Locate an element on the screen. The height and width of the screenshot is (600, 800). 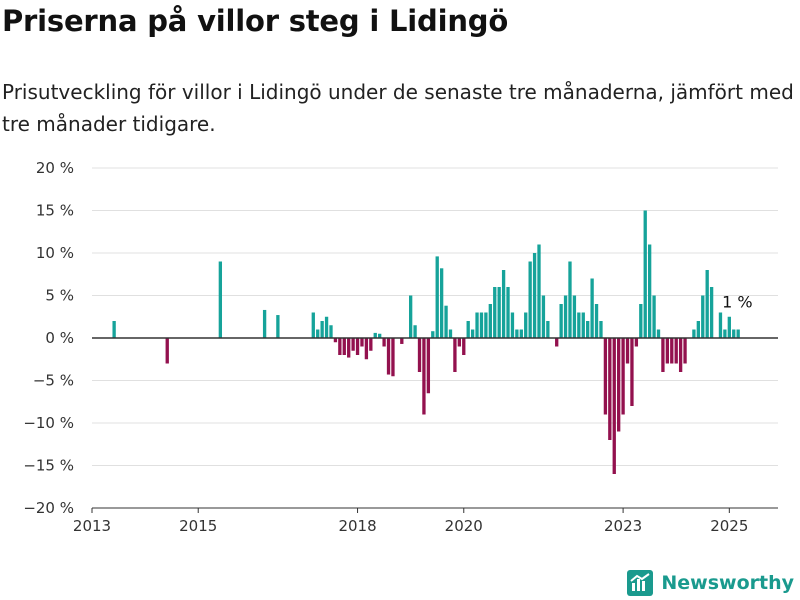
last-value-label: 1 % is located at coordinates (737, 302).